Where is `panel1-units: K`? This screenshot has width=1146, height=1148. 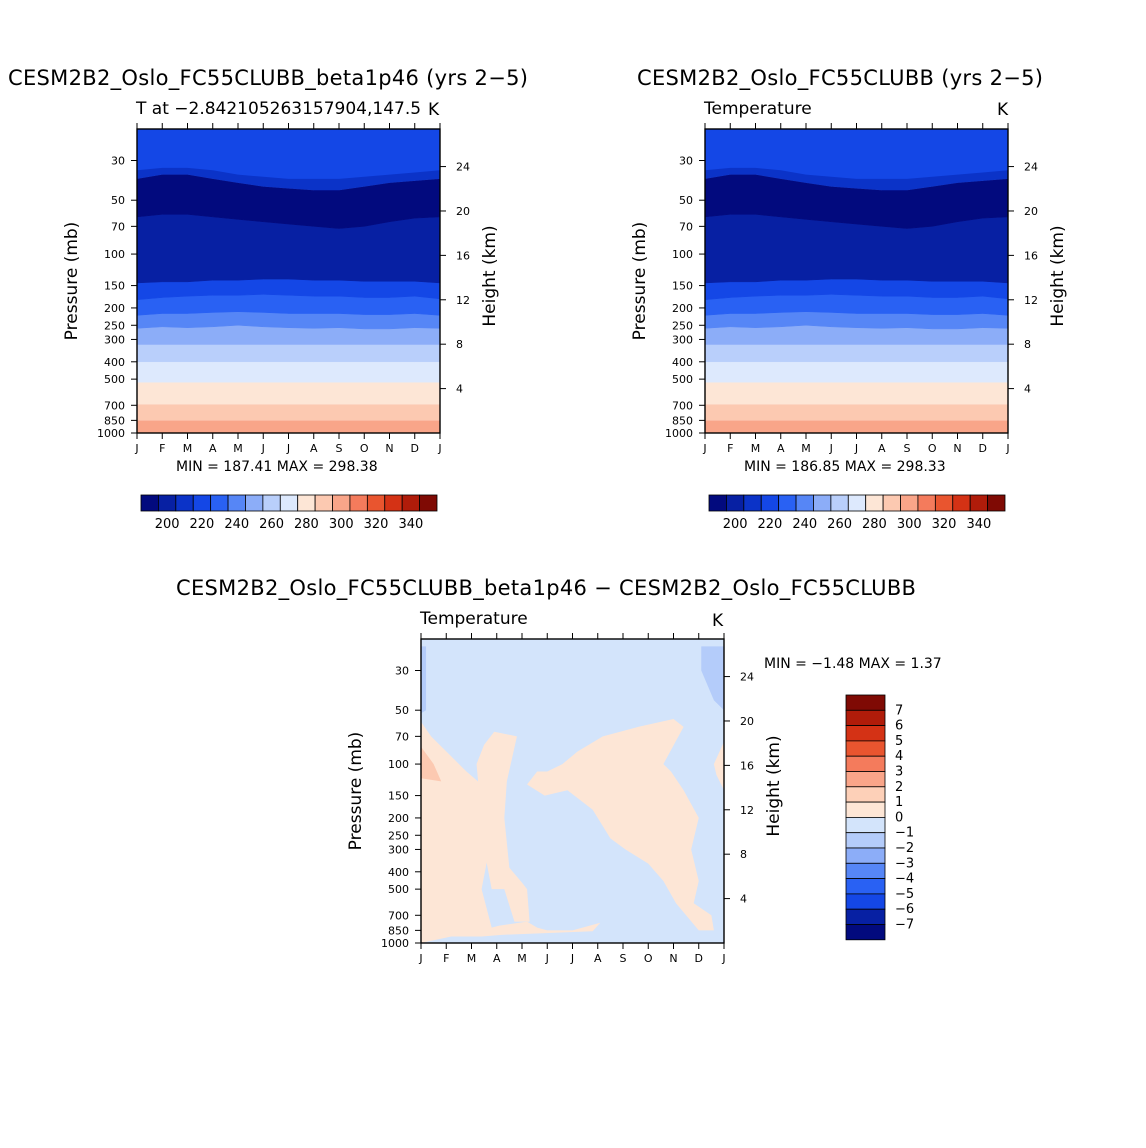
panel1-units: K is located at coordinates (434, 110).